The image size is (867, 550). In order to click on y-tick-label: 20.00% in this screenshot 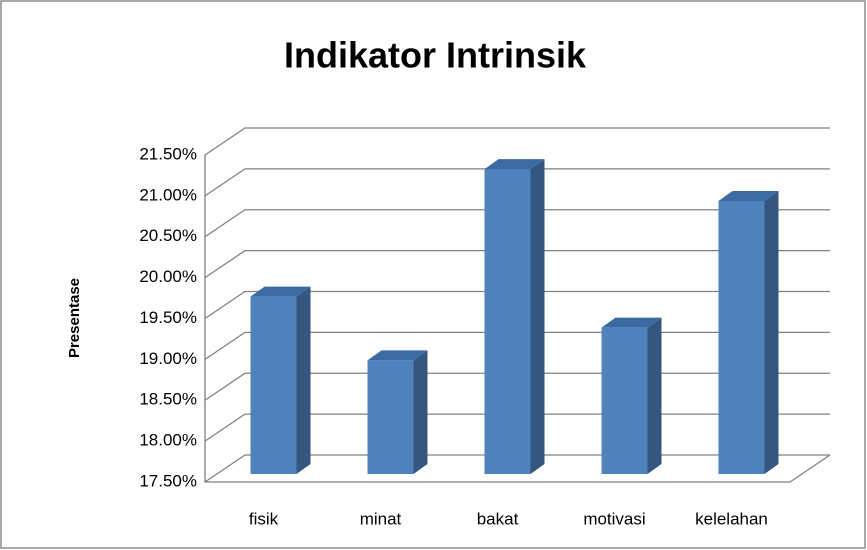, I will do `click(168, 276)`.